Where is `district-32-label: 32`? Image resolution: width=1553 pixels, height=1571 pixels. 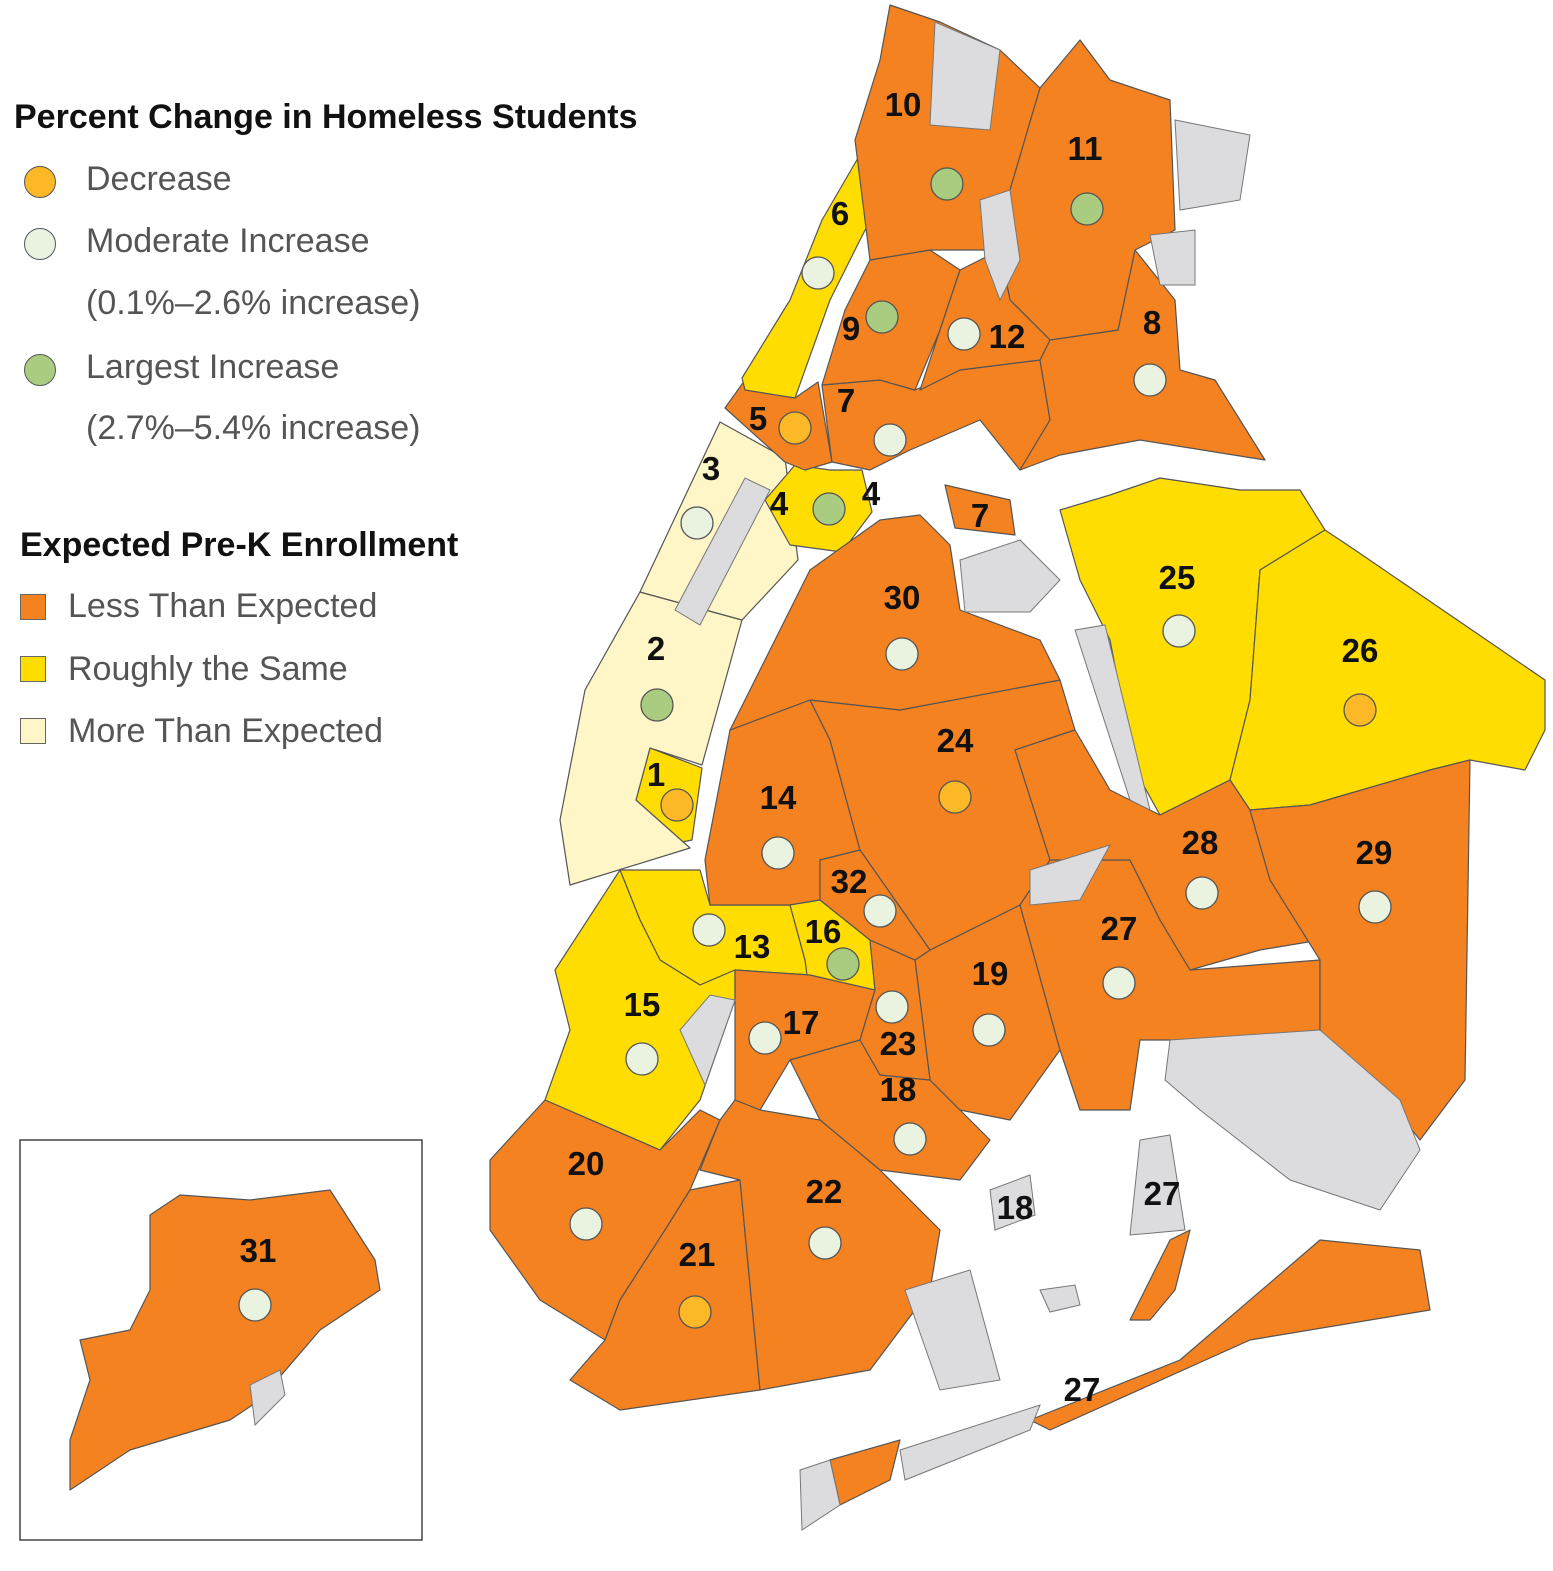 district-32-label: 32 is located at coordinates (849, 881).